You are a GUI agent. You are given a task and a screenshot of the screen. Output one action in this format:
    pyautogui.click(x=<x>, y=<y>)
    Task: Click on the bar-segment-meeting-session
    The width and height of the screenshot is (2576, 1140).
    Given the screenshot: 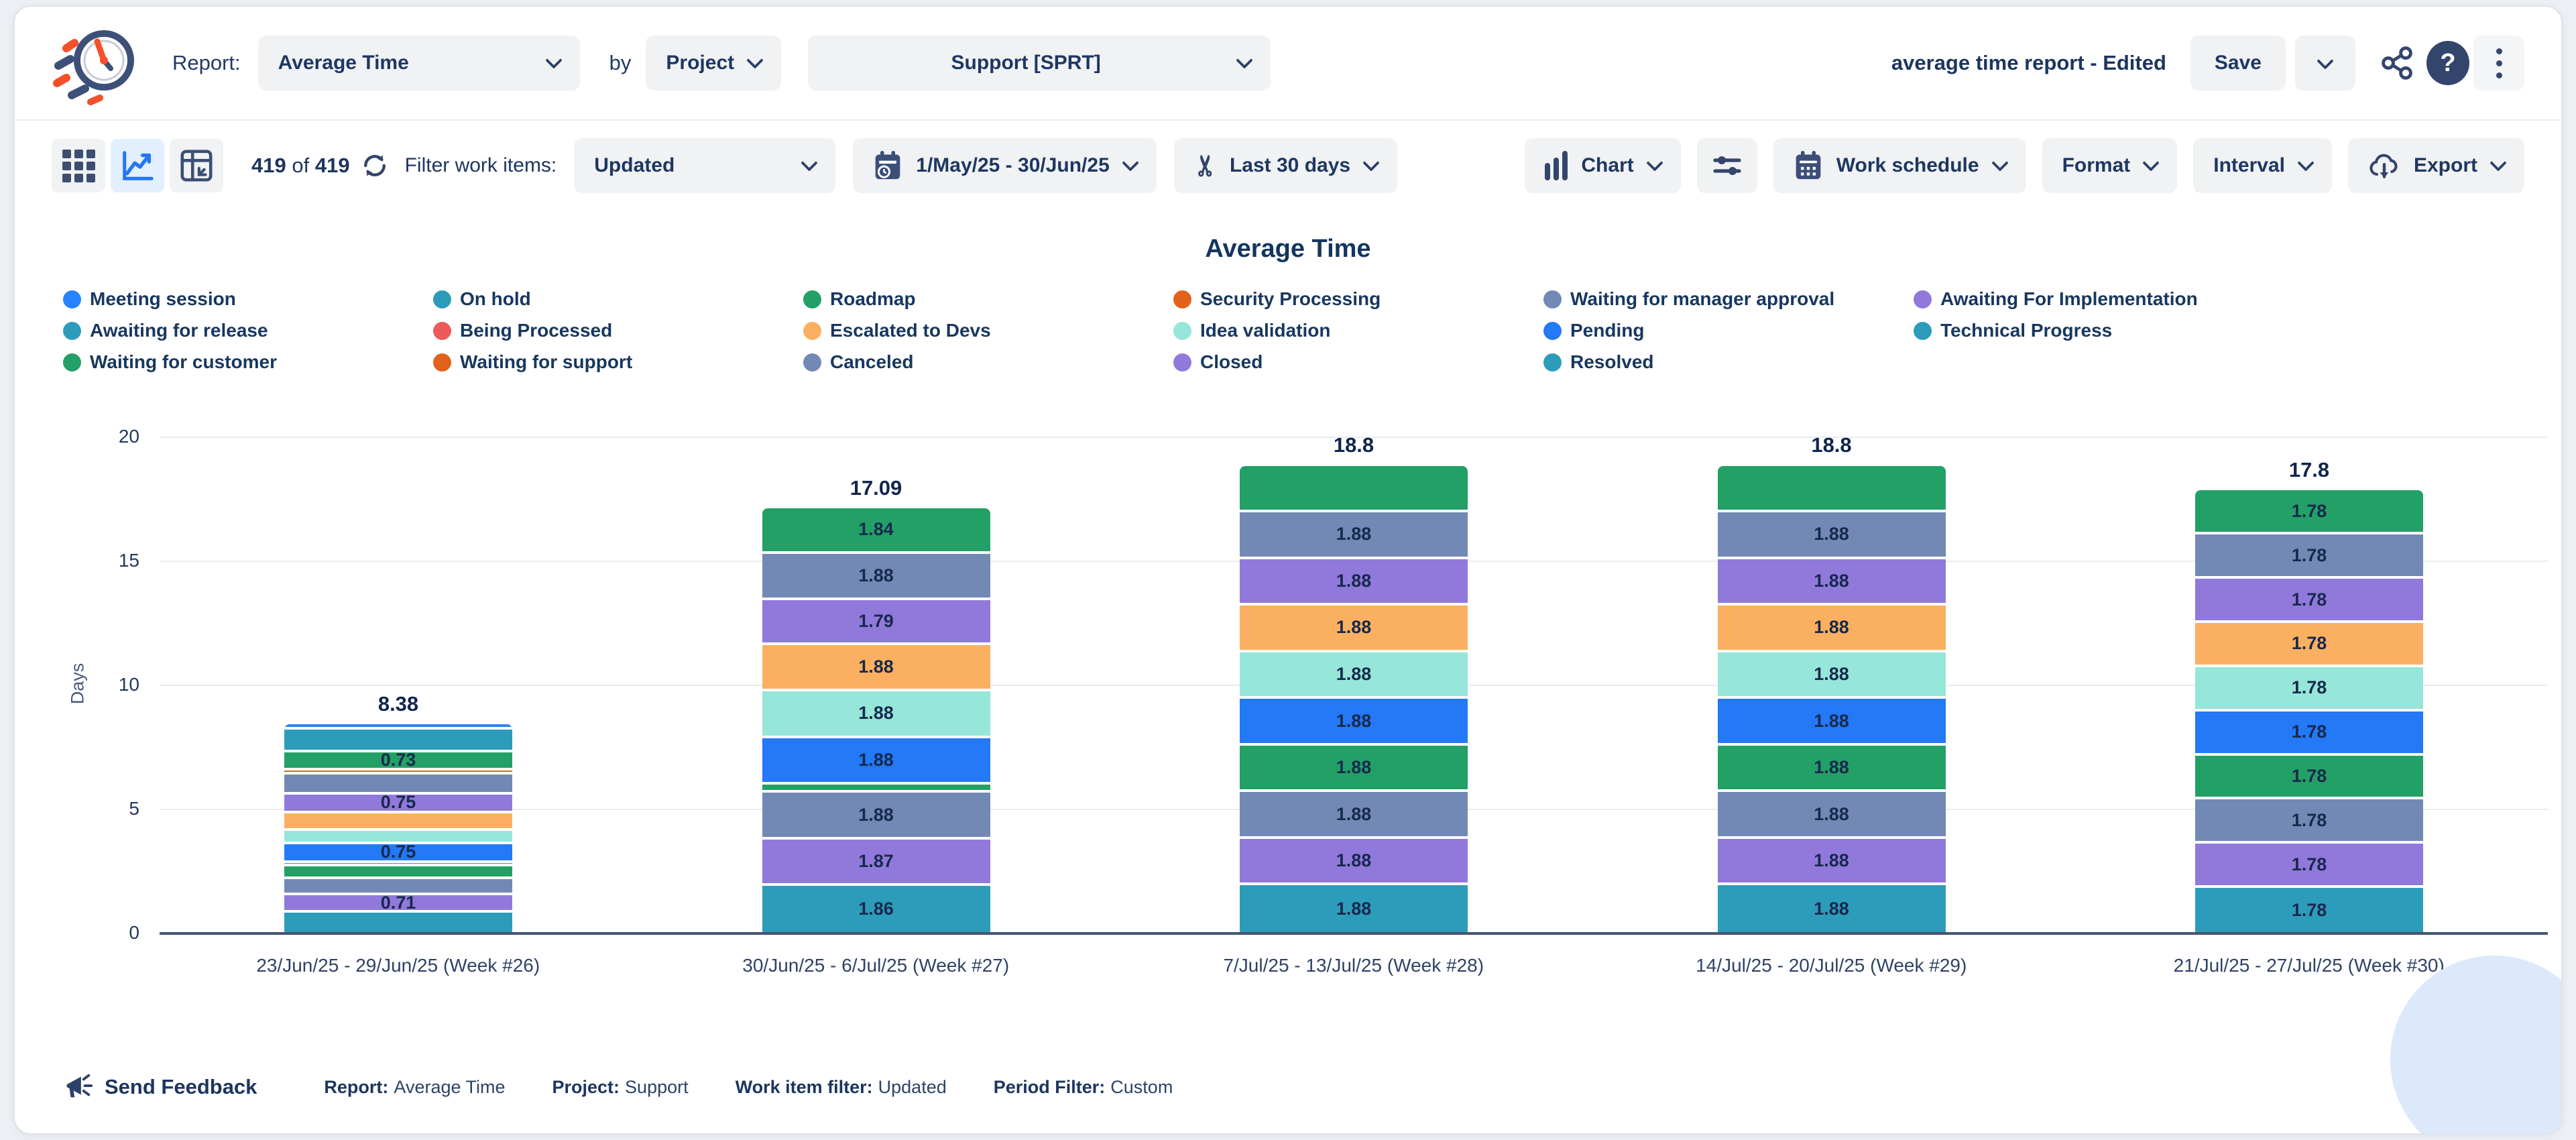 What is the action you would take?
    pyautogui.click(x=398, y=727)
    